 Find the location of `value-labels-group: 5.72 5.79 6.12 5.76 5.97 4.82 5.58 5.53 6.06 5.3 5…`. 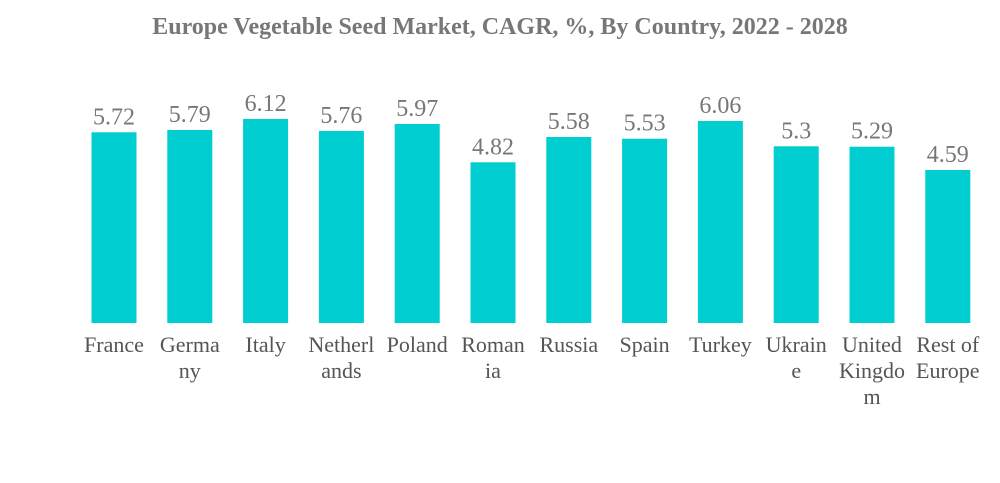

value-labels-group: 5.72 5.79 6.12 5.76 5.97 4.82 5.58 5.53 6.06 5.3 5… is located at coordinates (531, 129).